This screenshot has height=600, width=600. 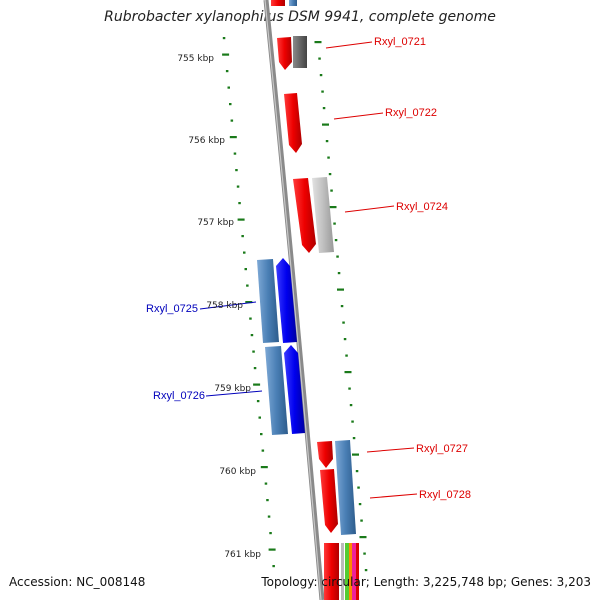 I want to click on feature-top-blue, so click(x=293, y=3).